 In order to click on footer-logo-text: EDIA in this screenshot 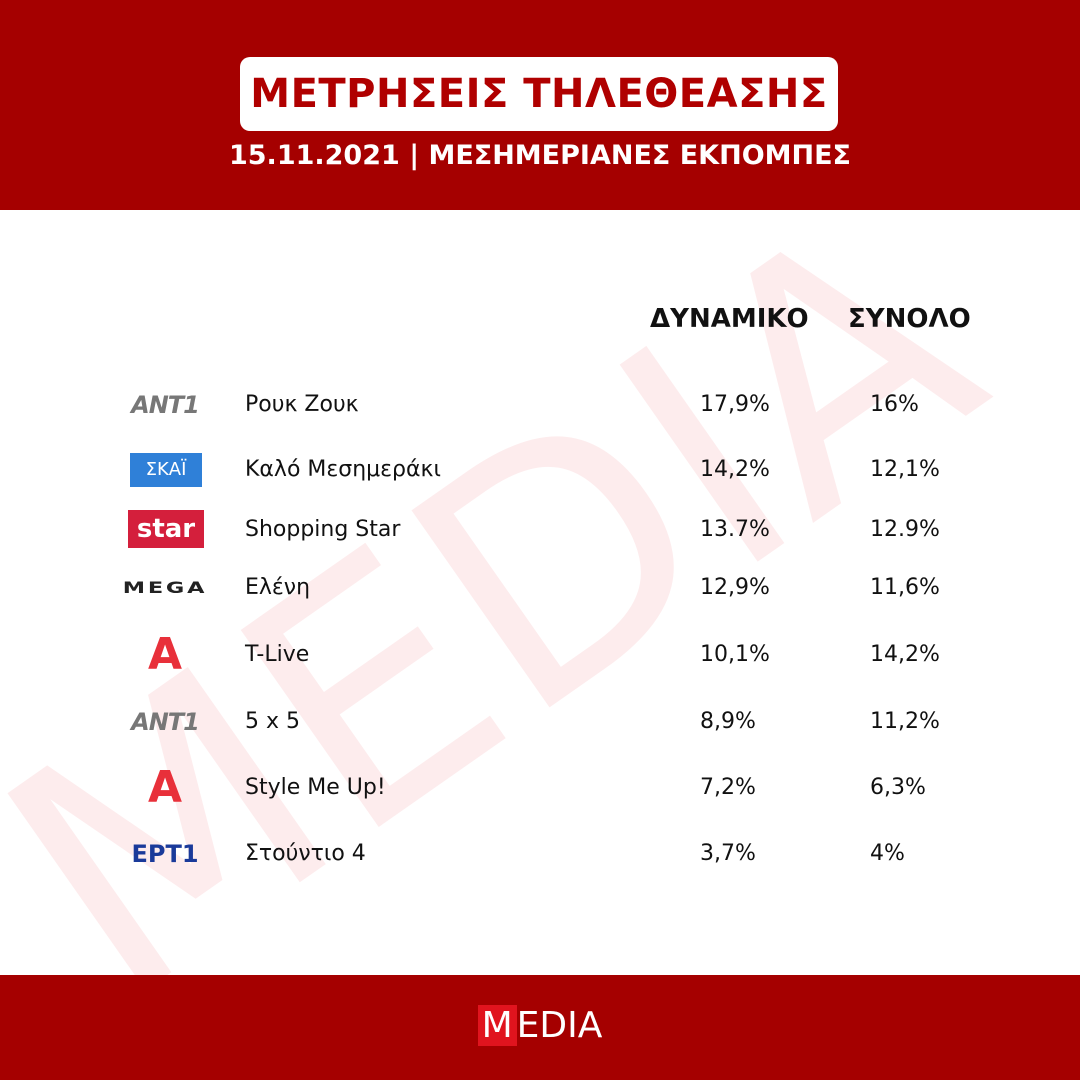, I will do `click(559, 1025)`.